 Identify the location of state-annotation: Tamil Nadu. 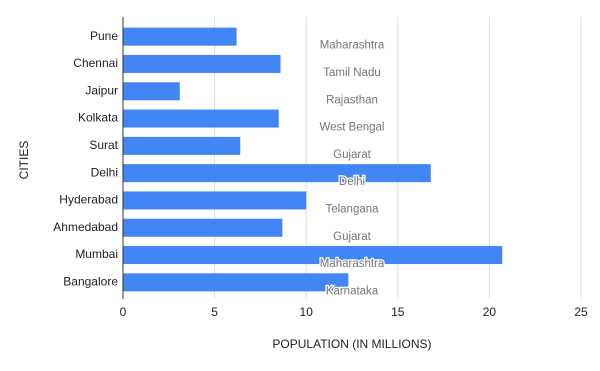
(352, 73).